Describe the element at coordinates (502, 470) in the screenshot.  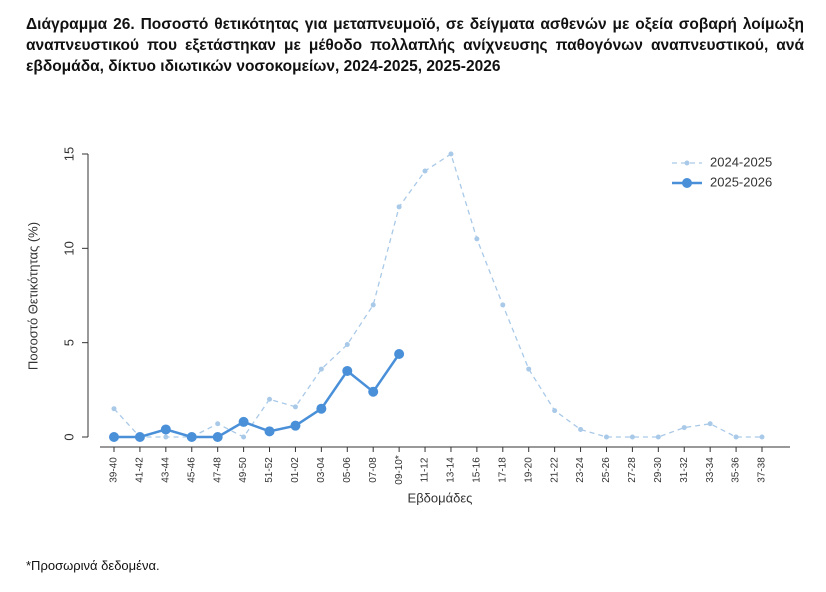
I see `x-tick-label: 17-18` at that location.